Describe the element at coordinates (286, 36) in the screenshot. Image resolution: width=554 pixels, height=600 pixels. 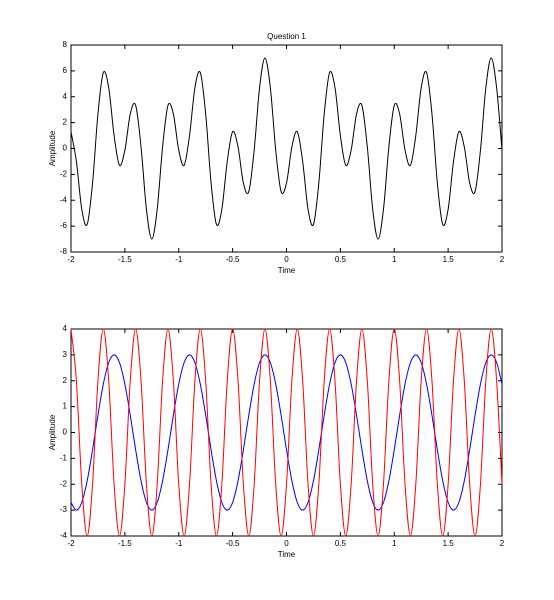
I see `chart-title: Question 1` at that location.